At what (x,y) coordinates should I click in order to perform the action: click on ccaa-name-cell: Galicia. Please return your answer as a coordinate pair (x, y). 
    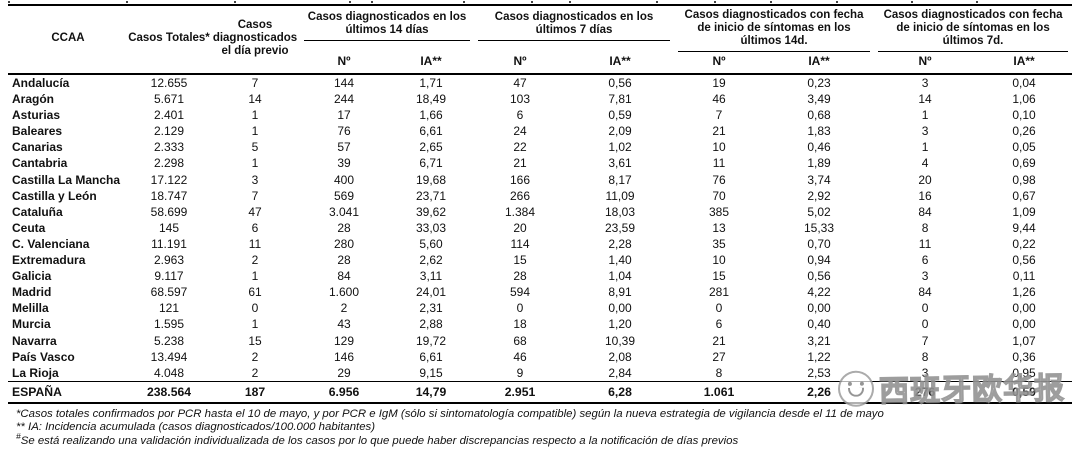
    Looking at the image, I should click on (32, 276).